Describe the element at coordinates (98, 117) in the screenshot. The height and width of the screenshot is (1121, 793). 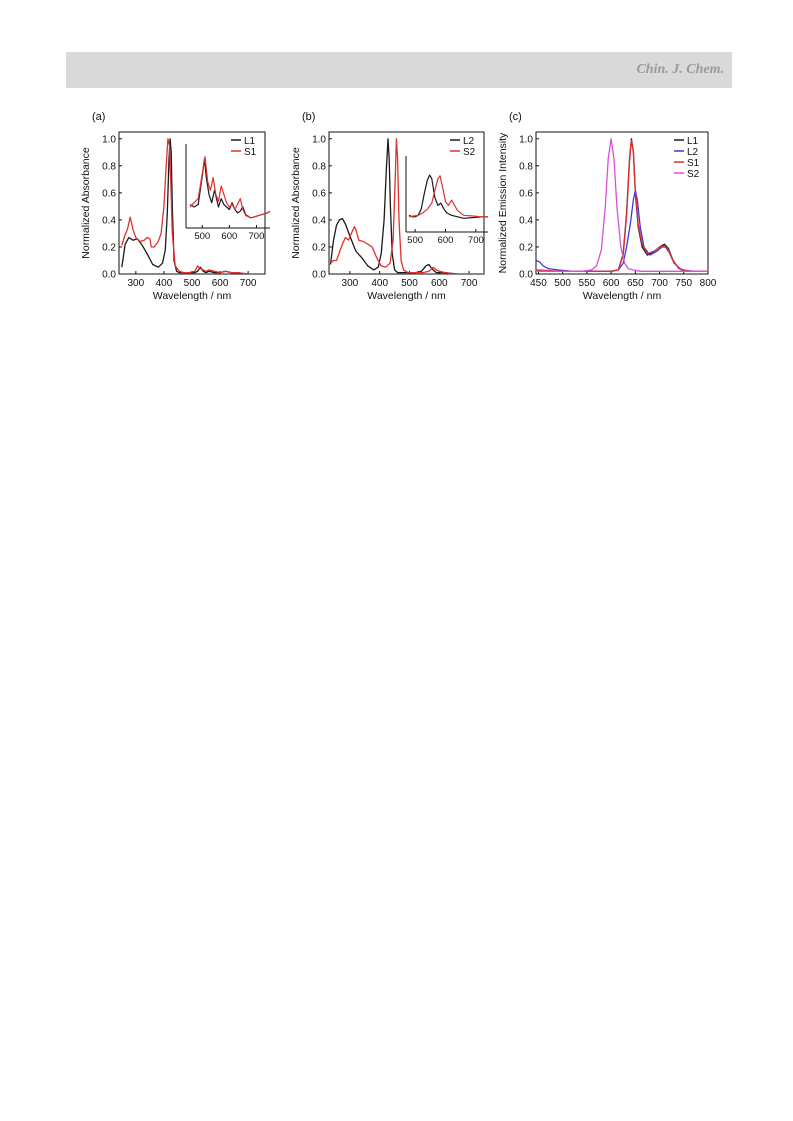
I see `panel-label: (a)` at that location.